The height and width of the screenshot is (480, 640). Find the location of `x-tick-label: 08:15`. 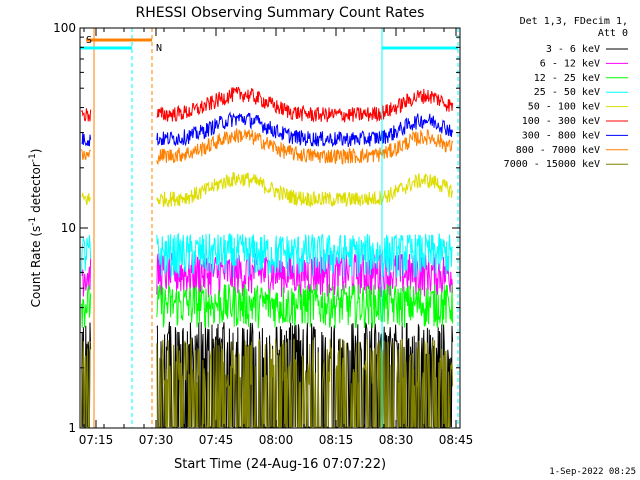

x-tick-label: 08:15 is located at coordinates (336, 440).